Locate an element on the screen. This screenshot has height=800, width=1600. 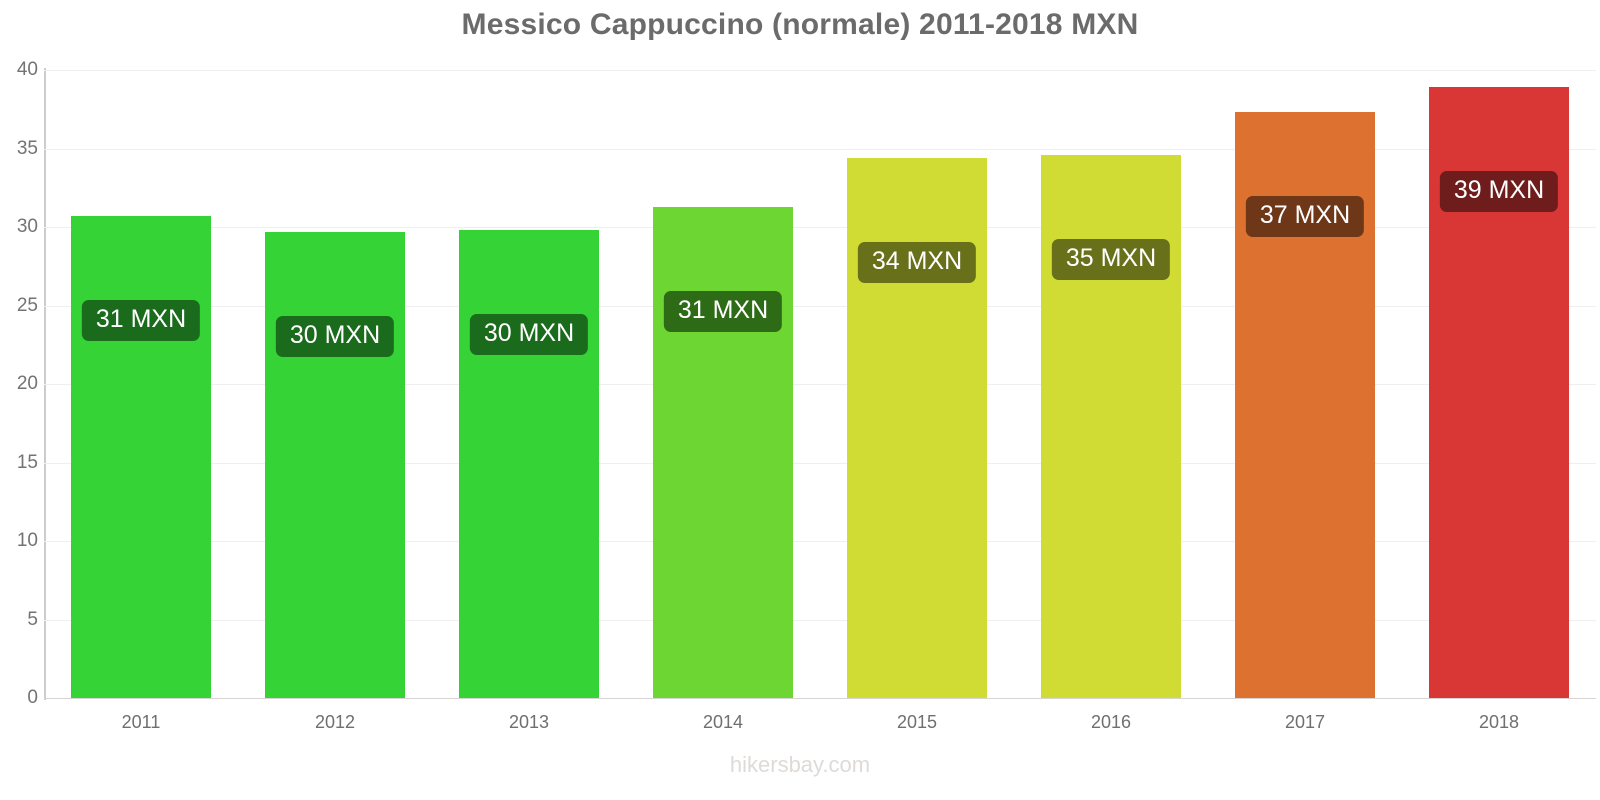
x-axis-tick-label: 2017 is located at coordinates (1305, 722).